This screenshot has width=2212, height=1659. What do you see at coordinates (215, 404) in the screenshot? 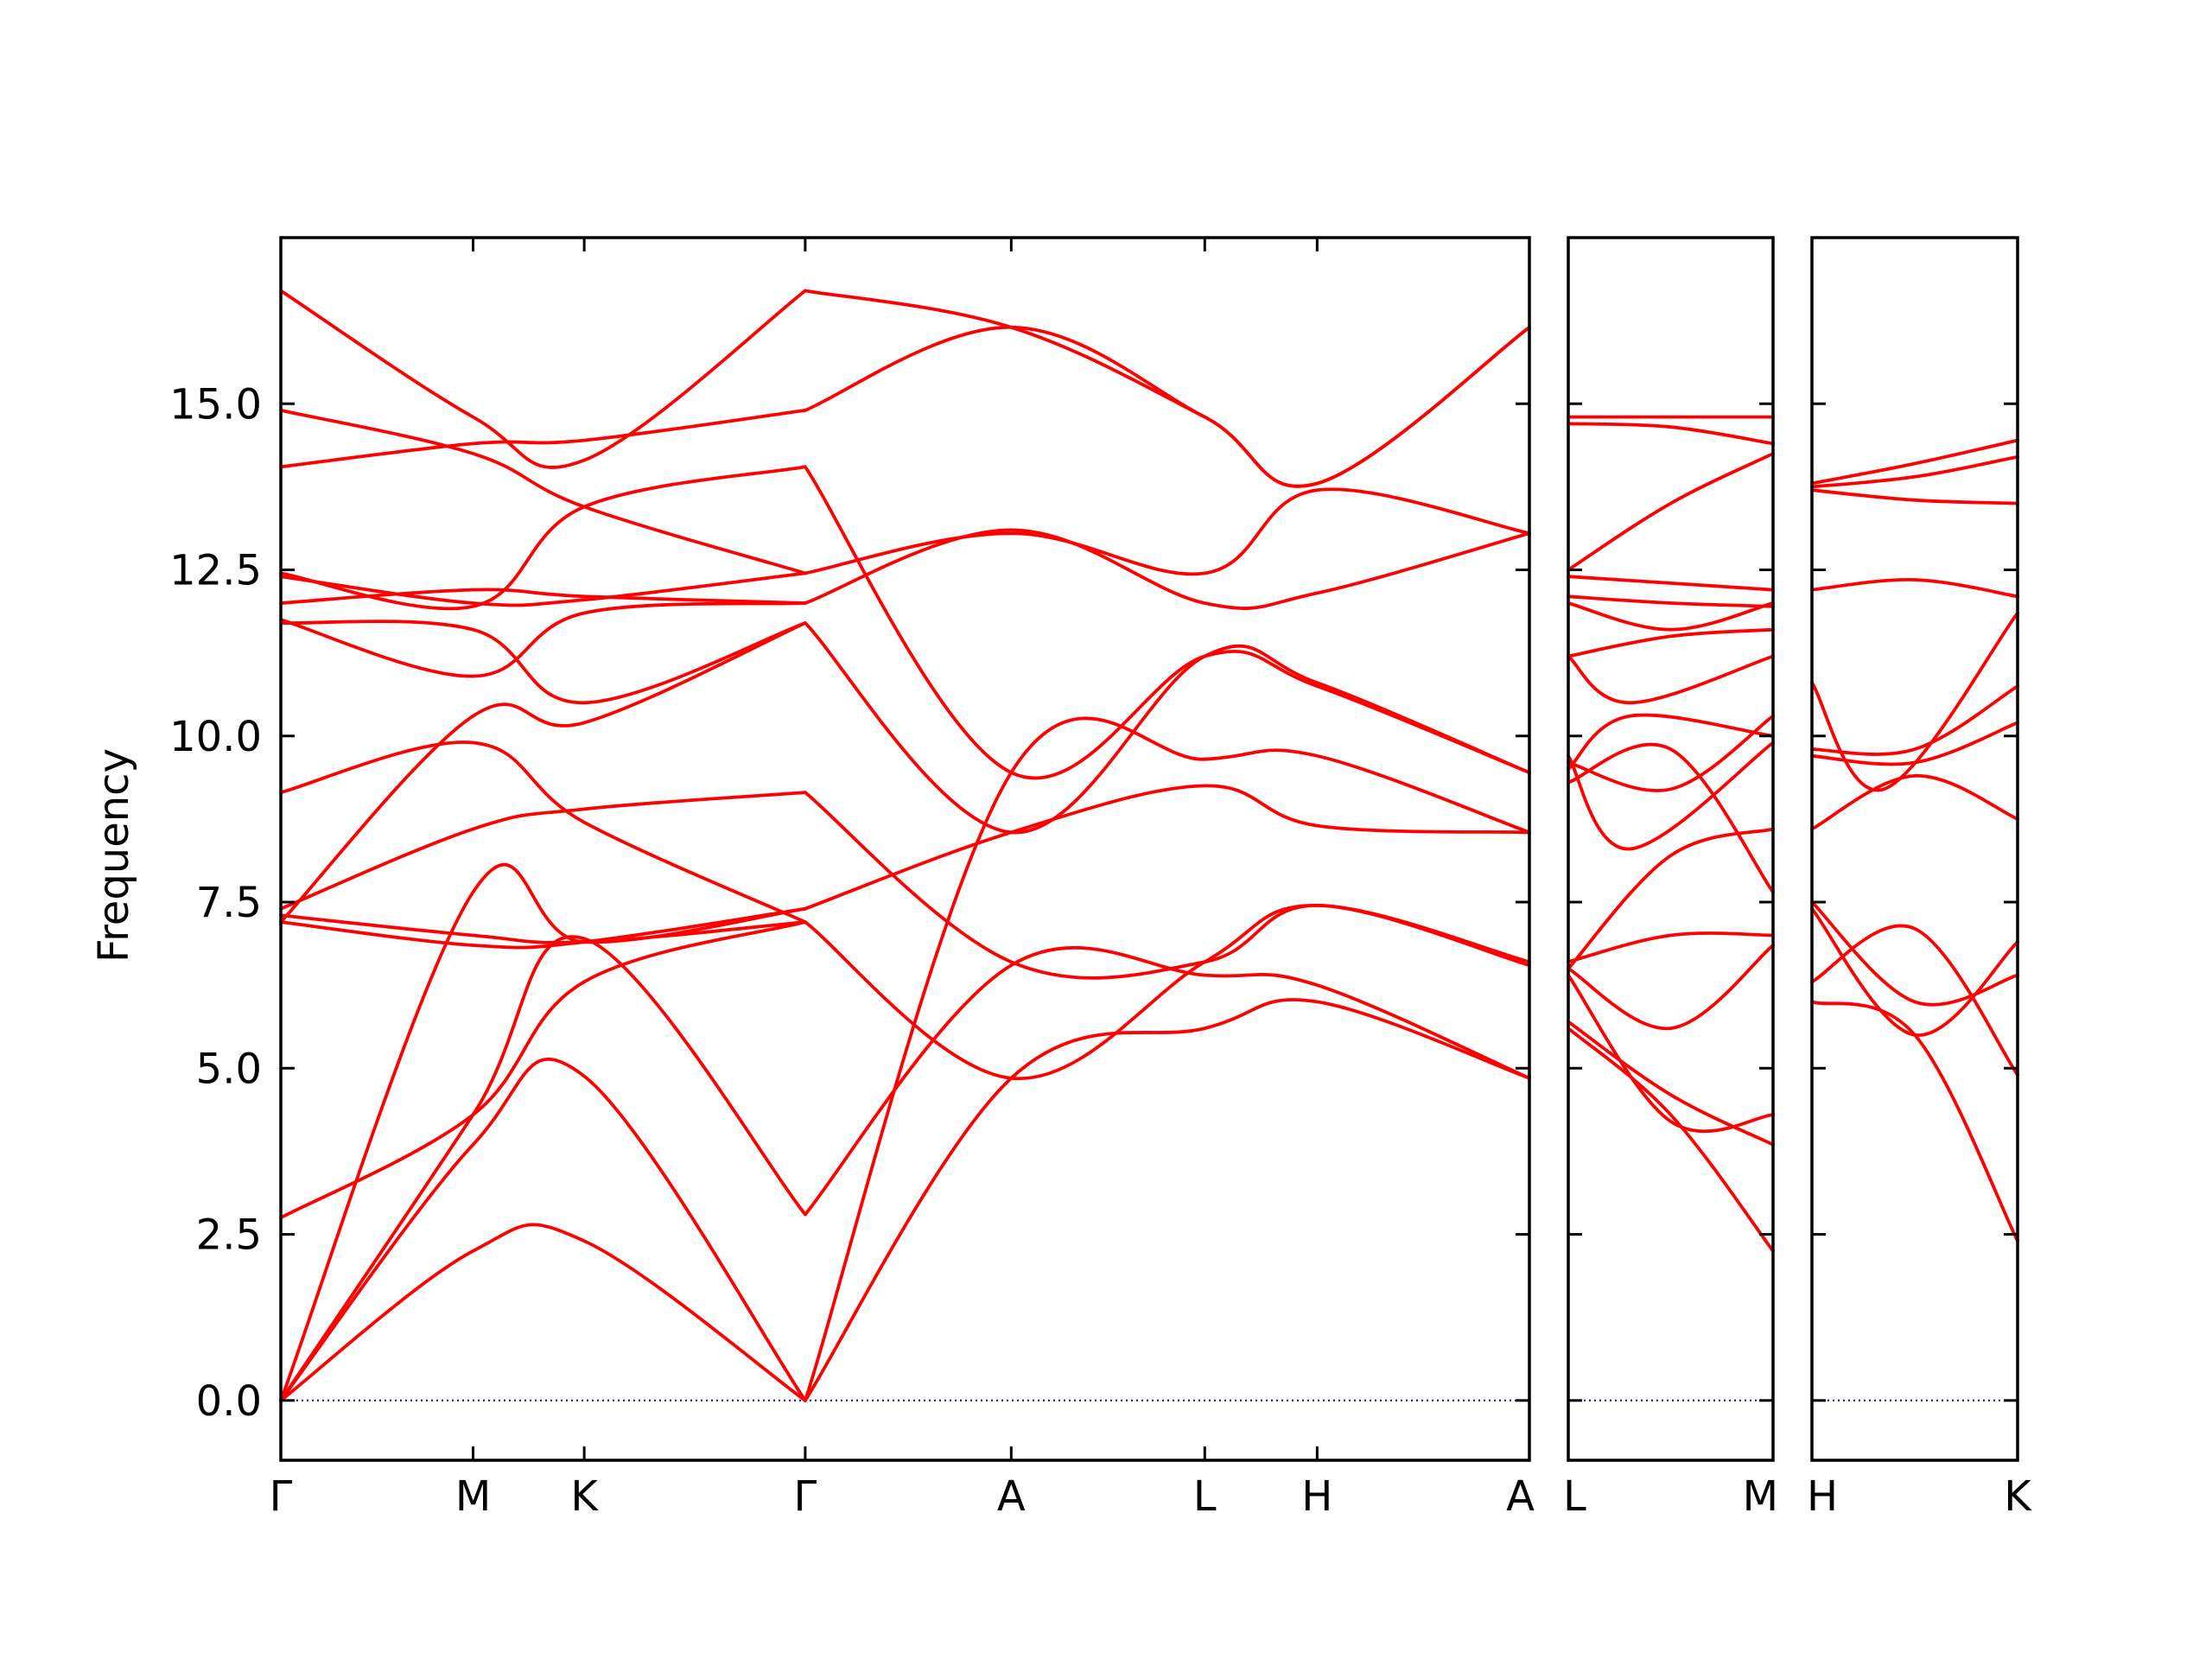
I see `y-tick-label-6: 15.0` at bounding box center [215, 404].